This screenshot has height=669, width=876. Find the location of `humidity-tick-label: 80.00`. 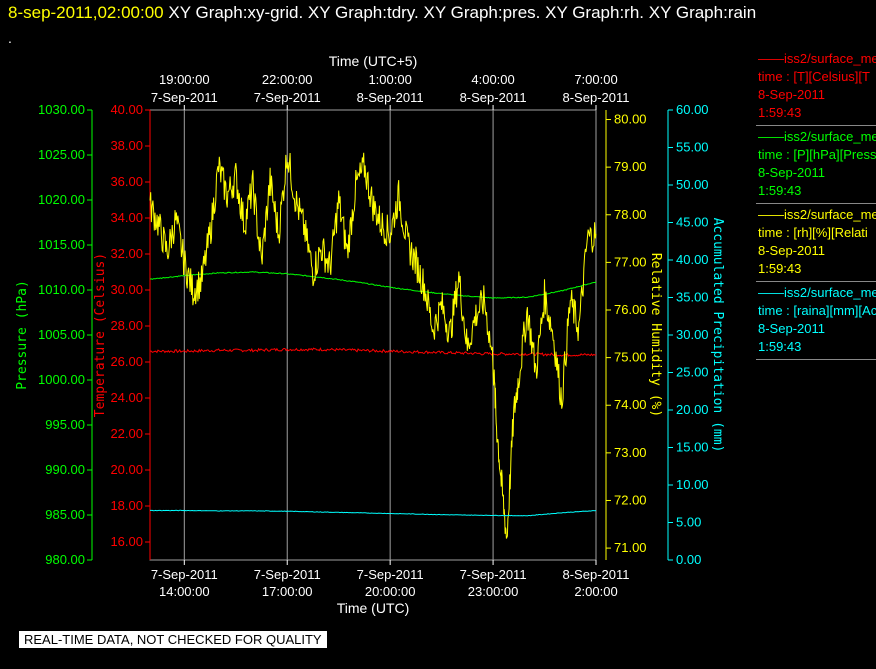

humidity-tick-label: 80.00 is located at coordinates (630, 119).